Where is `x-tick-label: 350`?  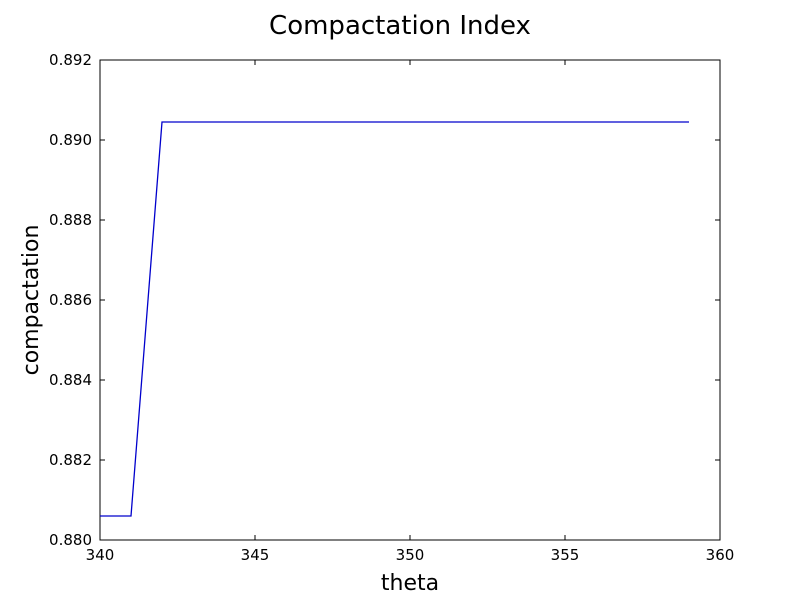 x-tick-label: 350 is located at coordinates (410, 555).